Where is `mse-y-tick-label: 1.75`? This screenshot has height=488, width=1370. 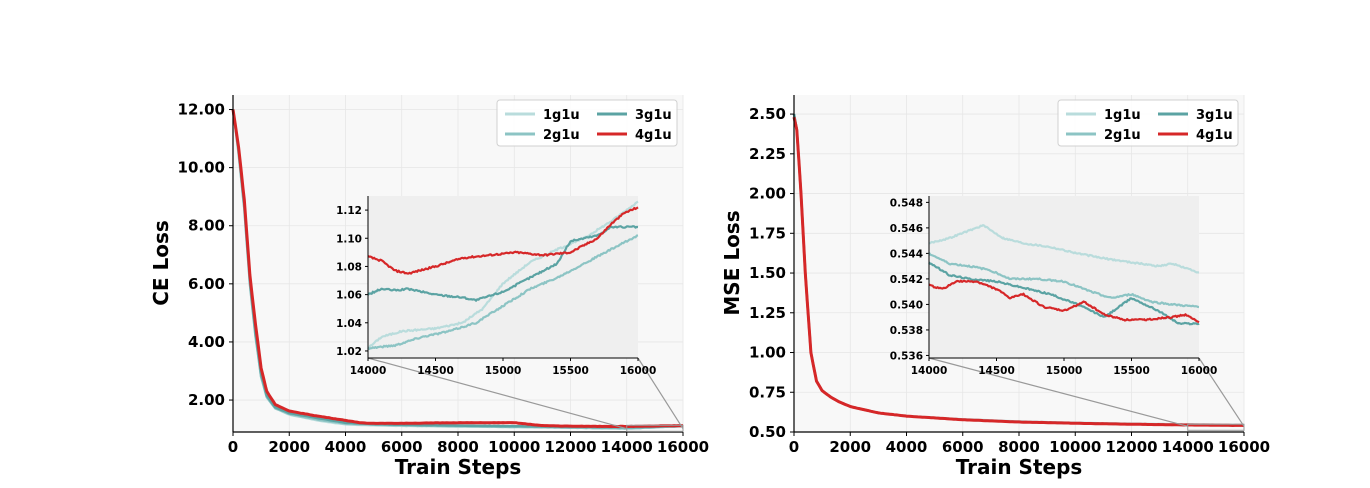
mse-y-tick-label: 1.75 is located at coordinates (767, 233).